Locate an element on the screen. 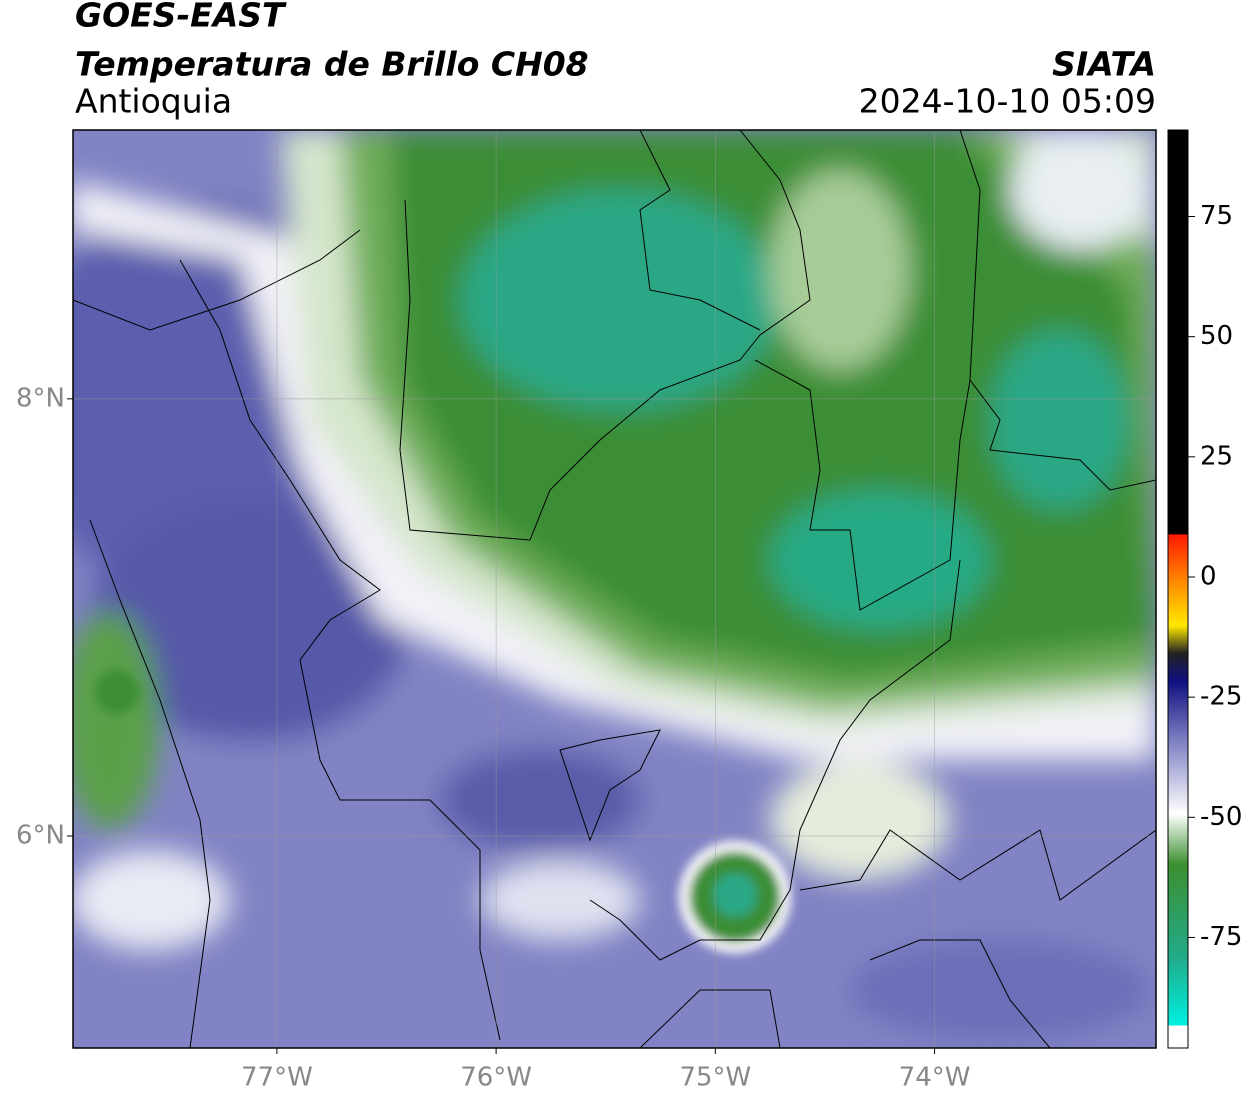  colorbar is located at coordinates (1178, 589).